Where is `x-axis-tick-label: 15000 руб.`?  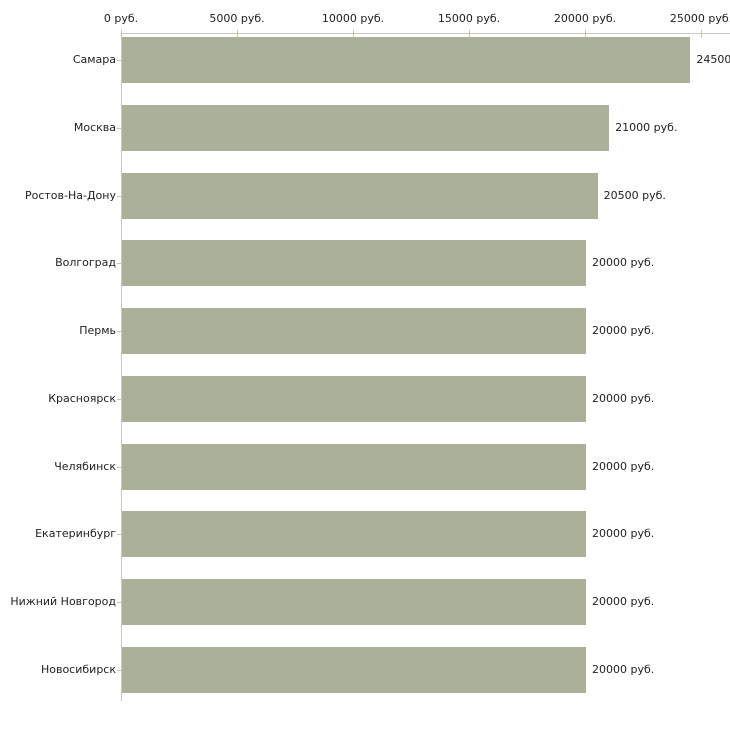
x-axis-tick-label: 15000 руб. is located at coordinates (469, 18).